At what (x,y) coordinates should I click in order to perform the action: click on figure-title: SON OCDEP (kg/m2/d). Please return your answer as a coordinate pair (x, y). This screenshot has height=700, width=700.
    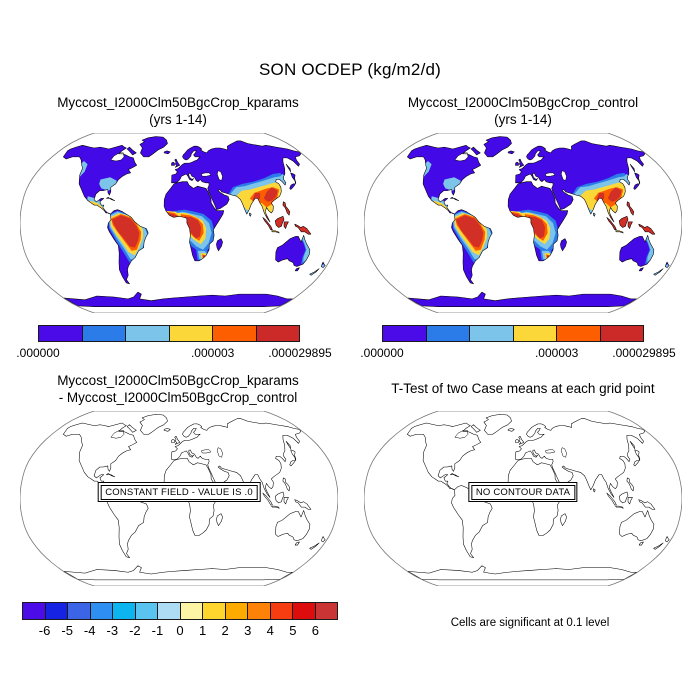
    Looking at the image, I should click on (350, 69).